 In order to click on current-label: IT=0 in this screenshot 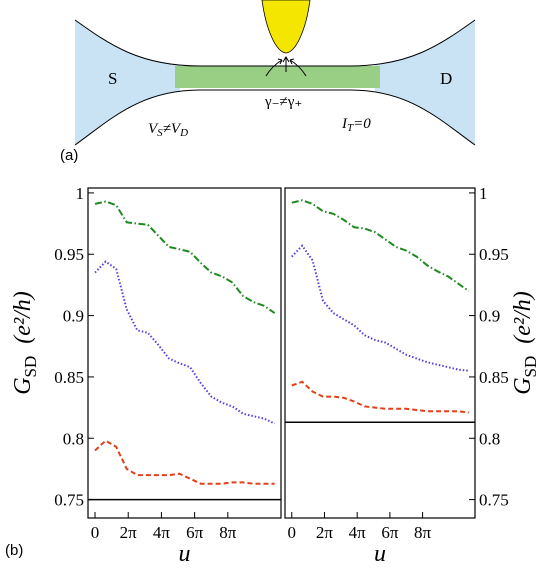, I will do `click(356, 125)`.